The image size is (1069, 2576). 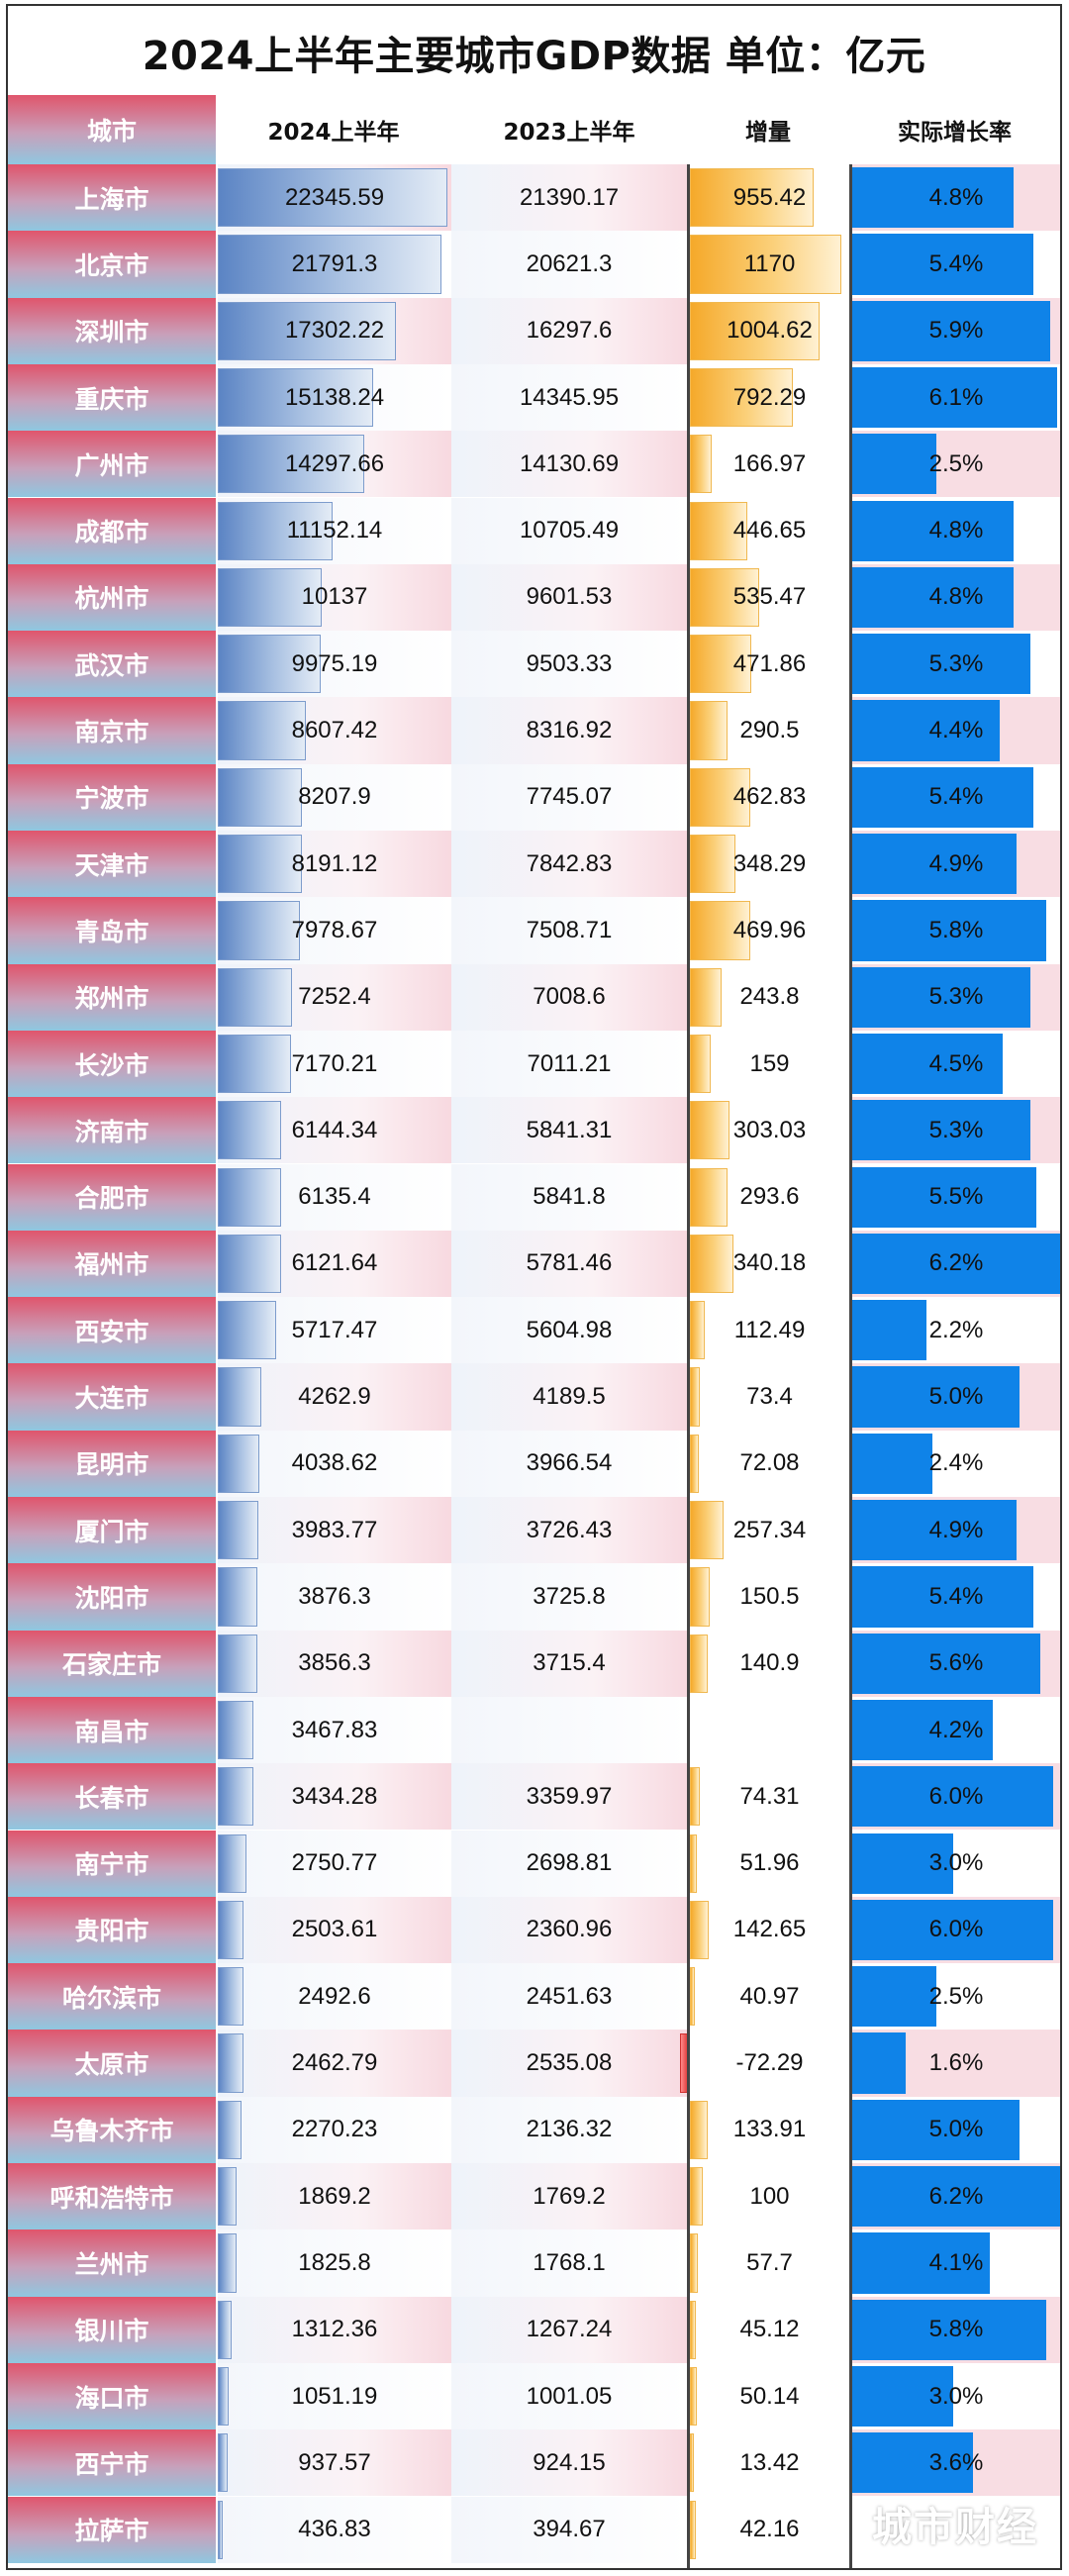 What do you see at coordinates (956, 331) in the screenshot?
I see `value-growth: 5.9%` at bounding box center [956, 331].